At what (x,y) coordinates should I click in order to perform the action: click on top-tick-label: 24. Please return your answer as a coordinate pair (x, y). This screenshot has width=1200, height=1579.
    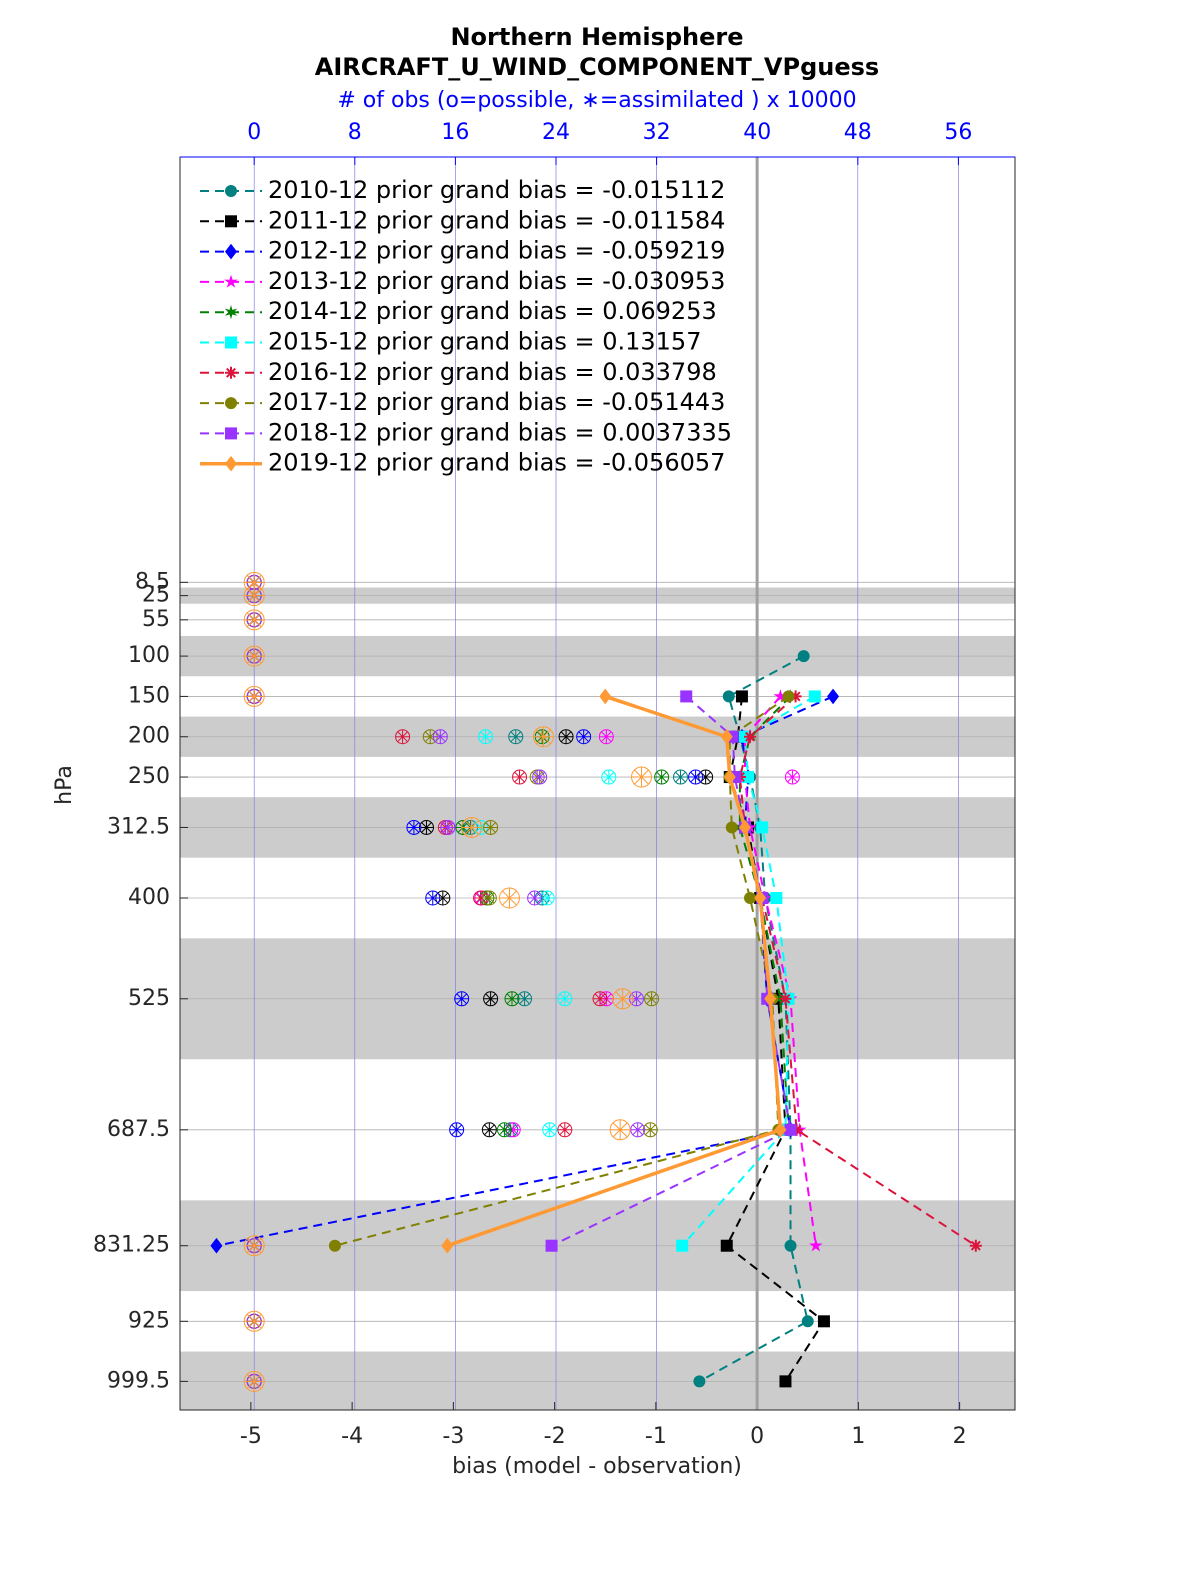
    Looking at the image, I should click on (556, 132).